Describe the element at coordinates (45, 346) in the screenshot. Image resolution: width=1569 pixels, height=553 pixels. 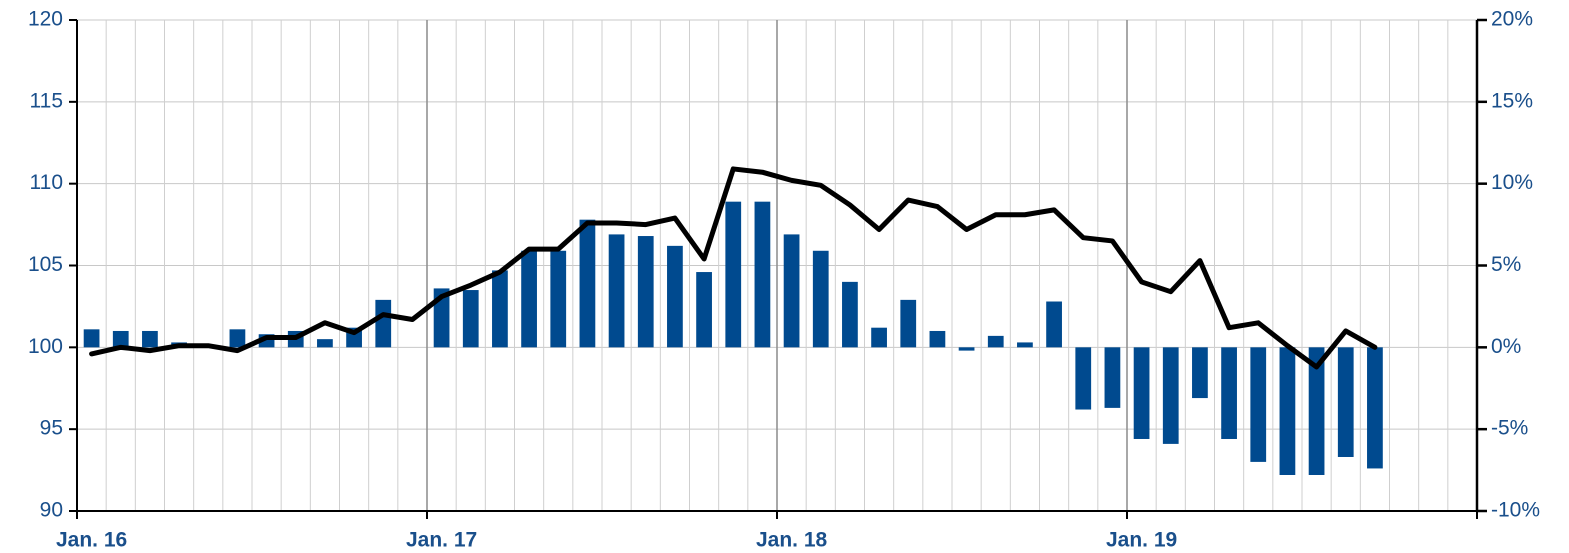
I see `y-tick-label: 100` at that location.